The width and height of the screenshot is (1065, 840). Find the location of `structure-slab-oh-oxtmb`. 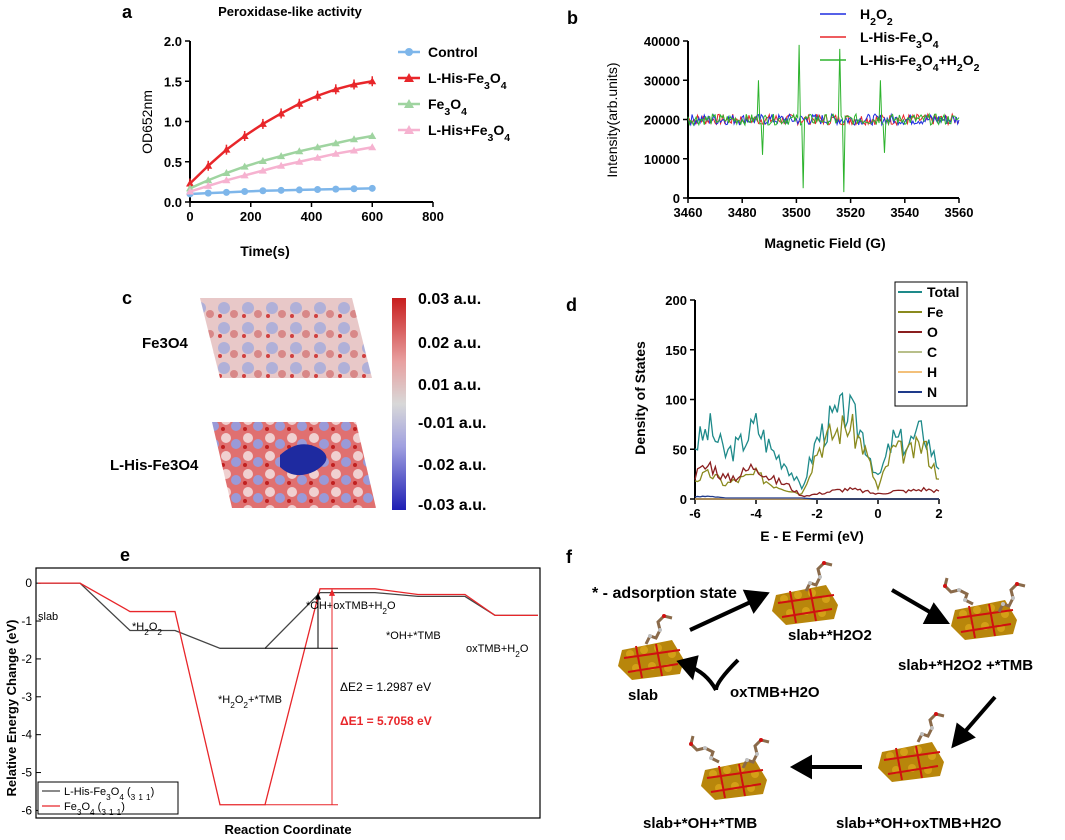

structure-slab-oh-oxtmb is located at coordinates (911, 746).